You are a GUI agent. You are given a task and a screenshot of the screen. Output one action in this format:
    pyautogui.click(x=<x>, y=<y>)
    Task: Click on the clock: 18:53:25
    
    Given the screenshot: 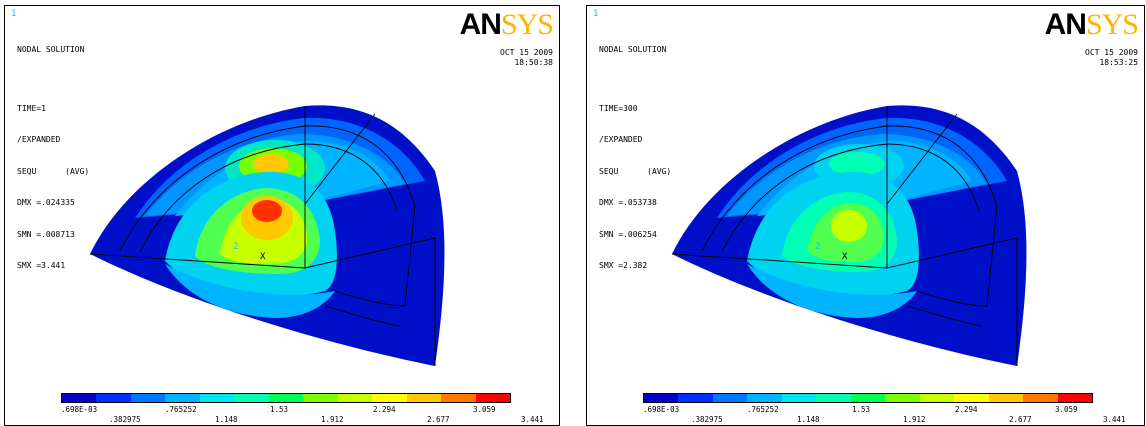 What is the action you would take?
    pyautogui.click(x=1118, y=62)
    